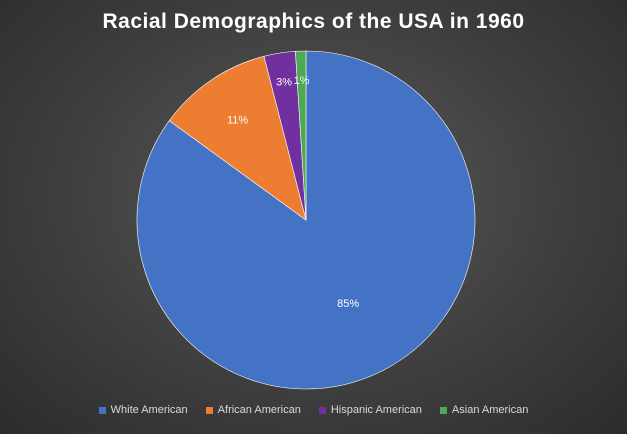  Describe the element at coordinates (237, 138) in the screenshot. I see `pie-slice-african-american` at that location.